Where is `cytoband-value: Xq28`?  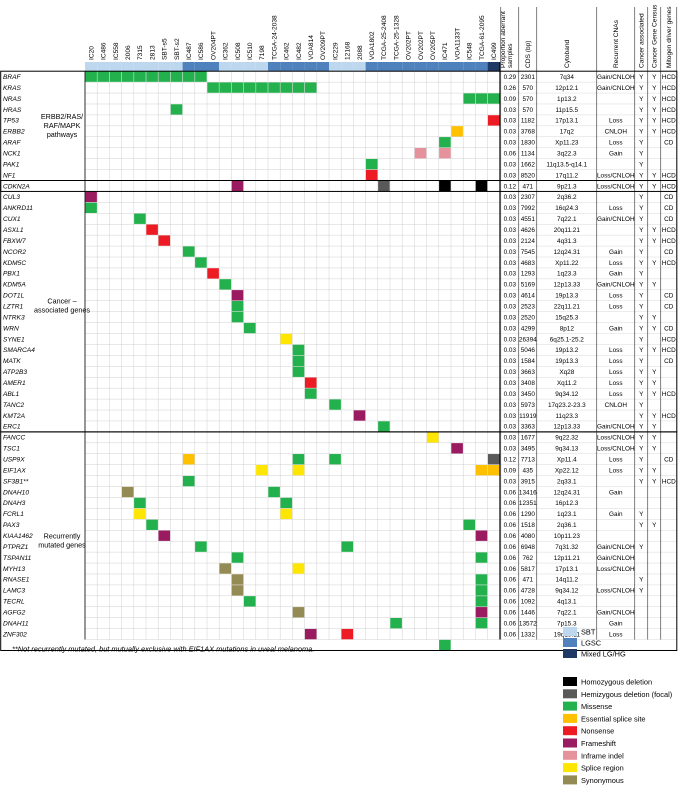
cytoband-value: Xq28 is located at coordinates (566, 372).